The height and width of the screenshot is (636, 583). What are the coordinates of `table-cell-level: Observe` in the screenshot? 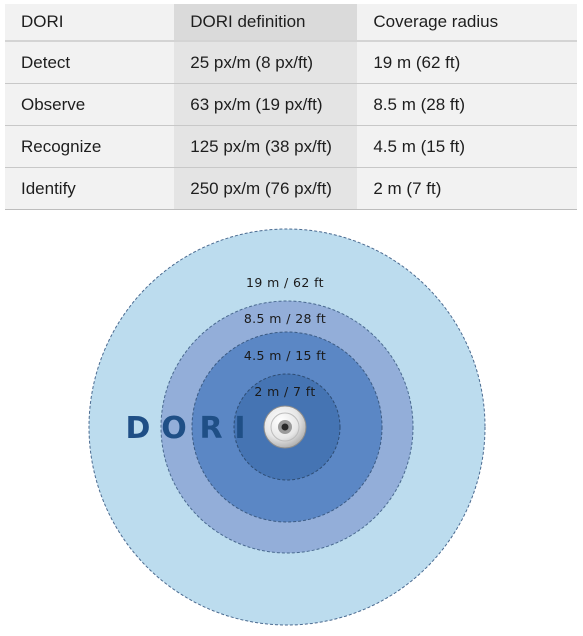 It's located at (90, 104).